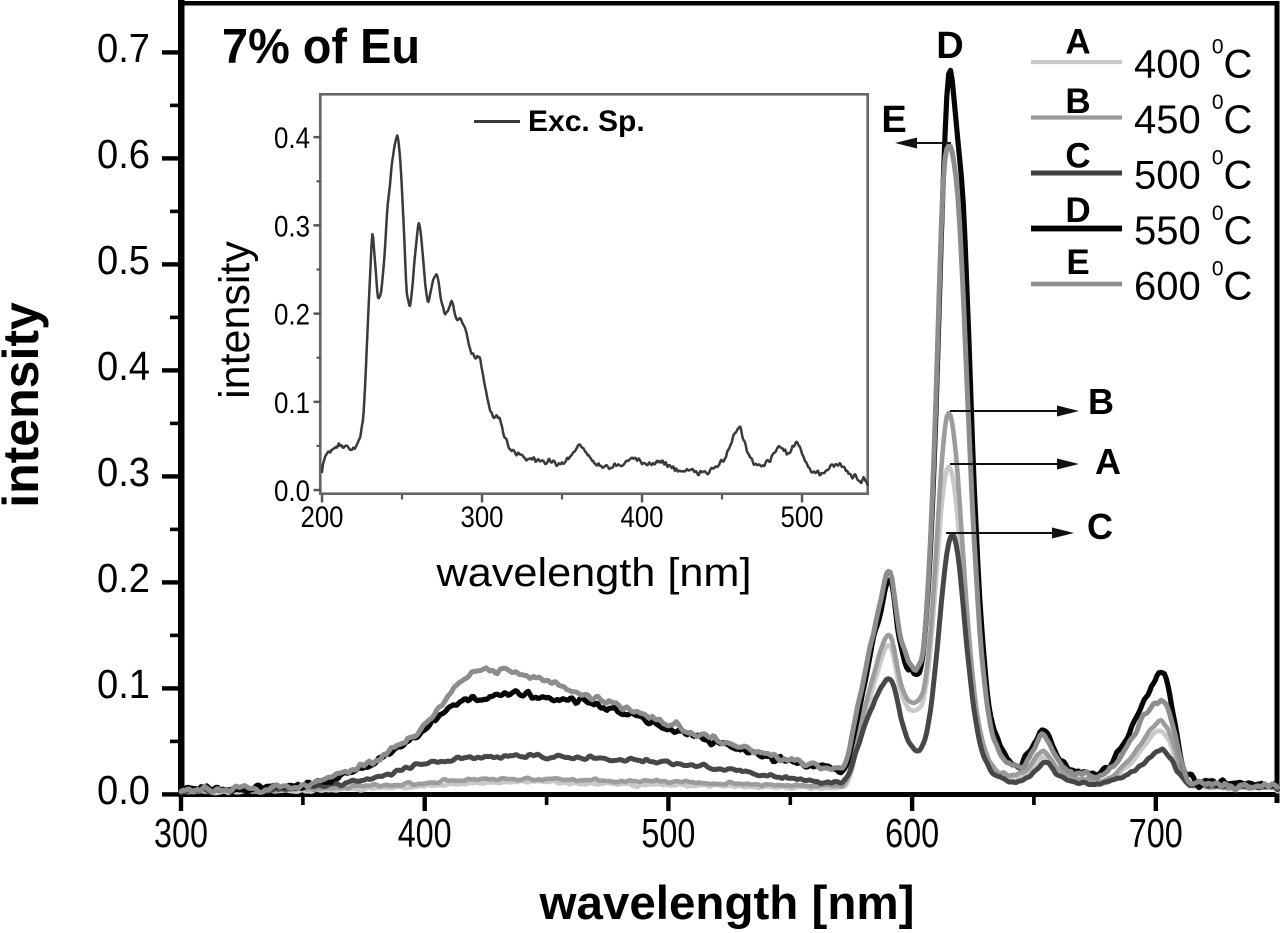 The width and height of the screenshot is (1280, 933). Describe the element at coordinates (1193, 116) in the screenshot. I see `svg-text: 450 0C` at that location.